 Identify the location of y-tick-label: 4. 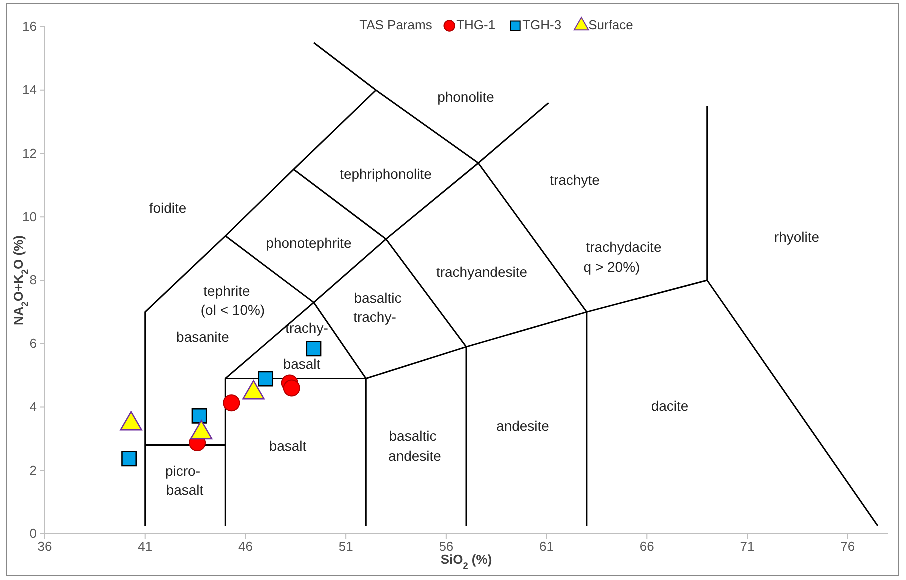
(33, 406).